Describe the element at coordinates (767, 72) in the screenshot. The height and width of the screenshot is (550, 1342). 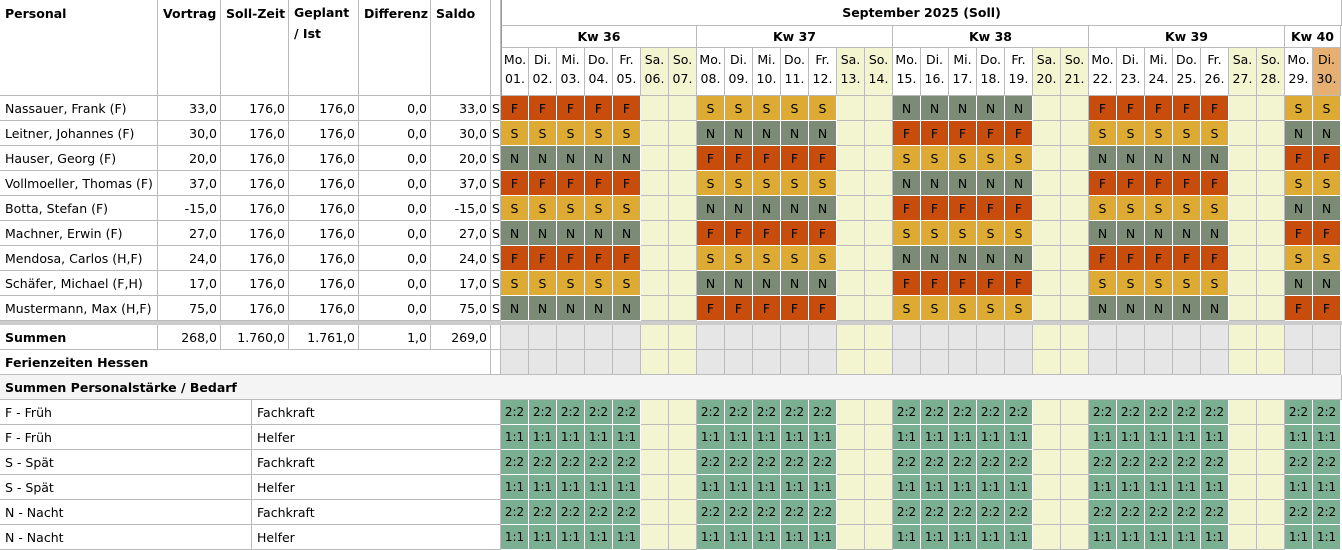
I see `day-header: Mi. 10.` at that location.